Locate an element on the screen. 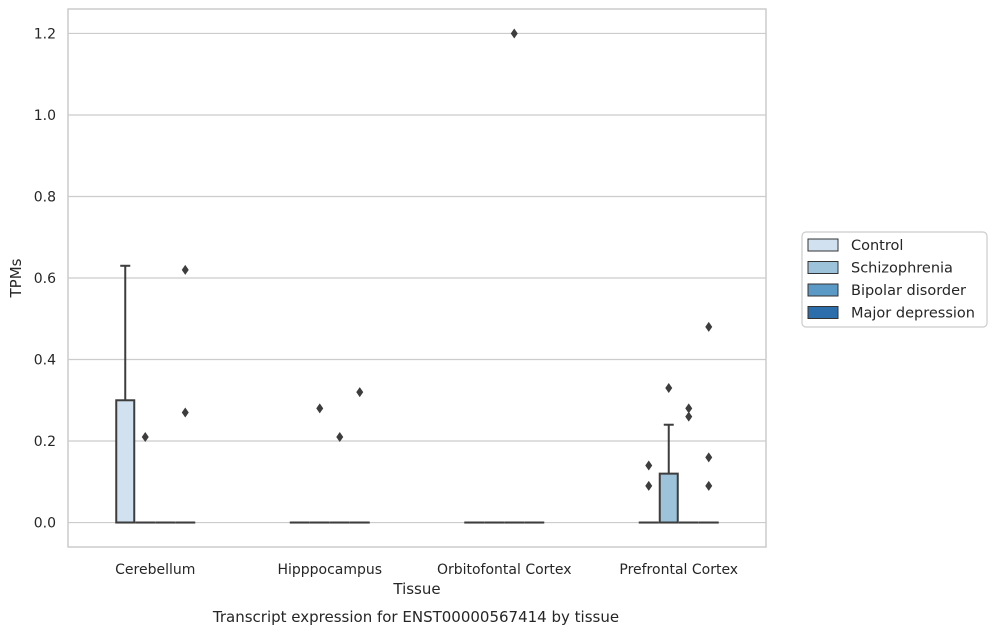  y-axis-label: TPMs is located at coordinates (16, 278).